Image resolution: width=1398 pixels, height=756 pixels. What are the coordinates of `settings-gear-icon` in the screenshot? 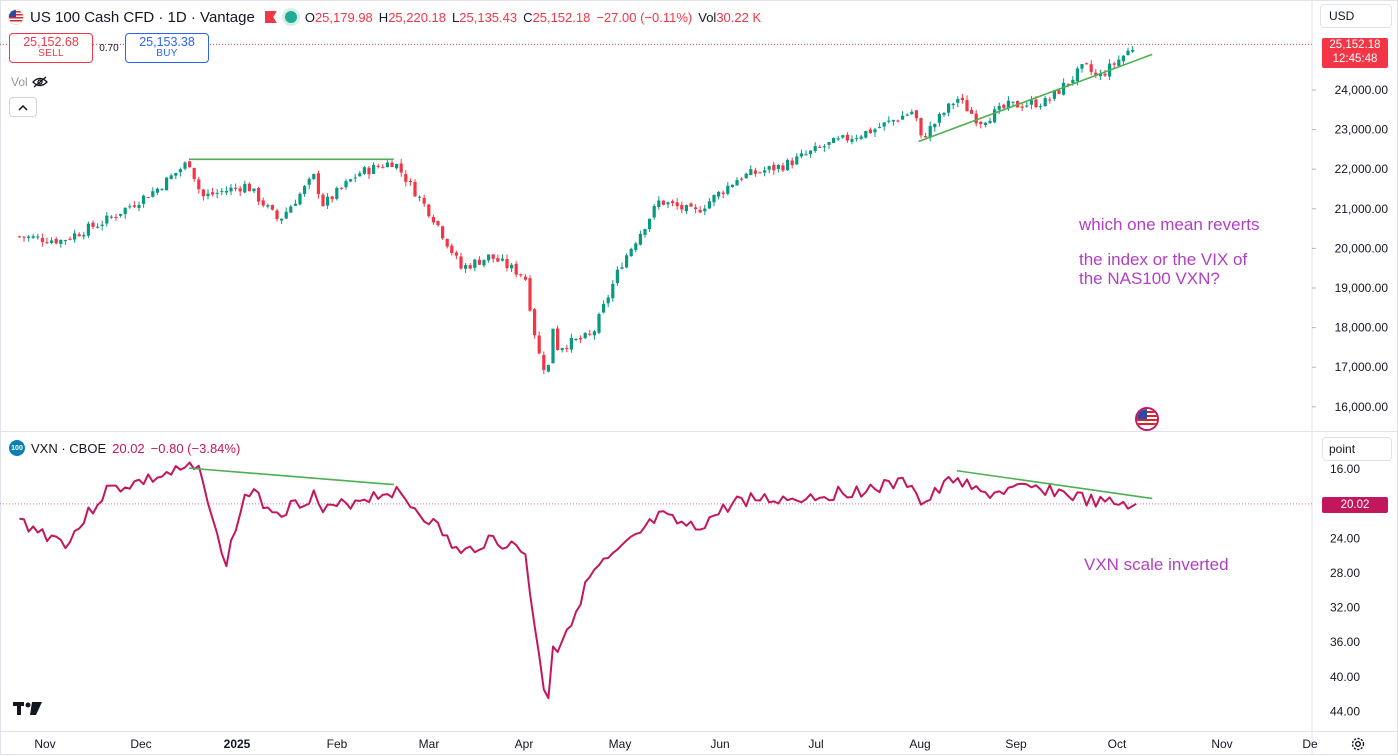 It's located at (1358, 746).